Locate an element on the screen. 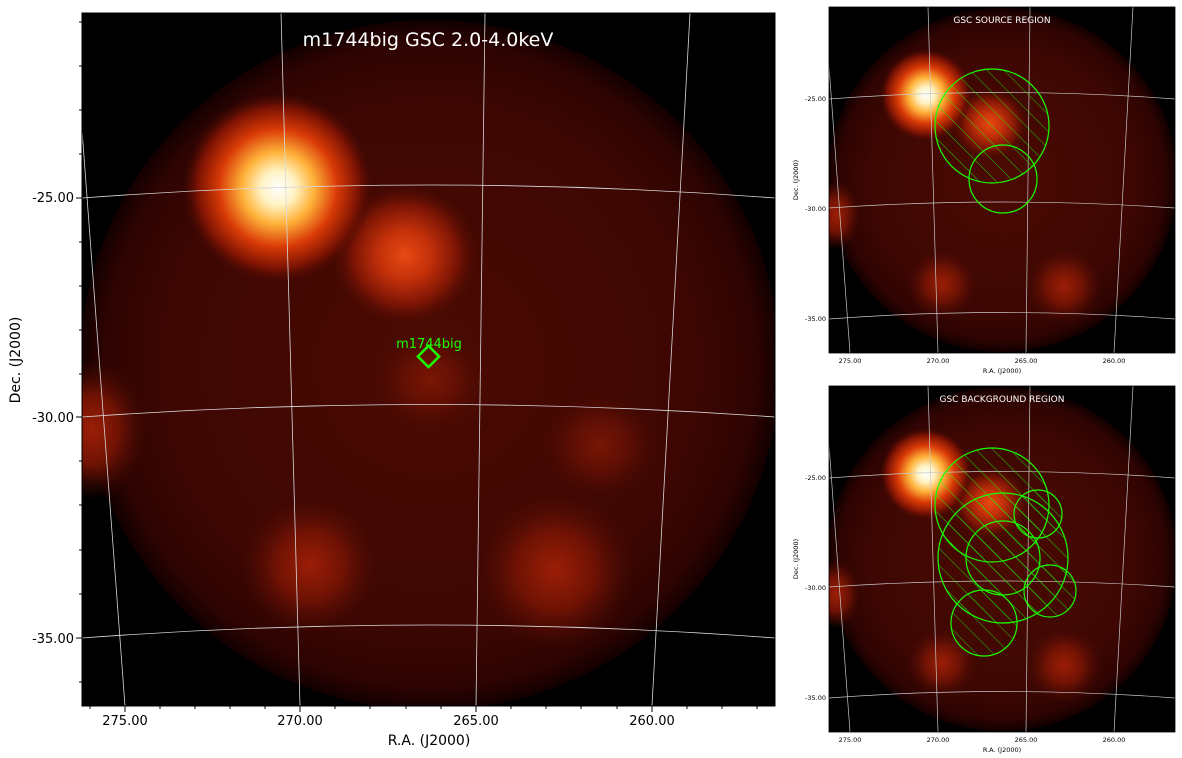  main-y-axis-label: Dec. (J2000) is located at coordinates (16, 360).